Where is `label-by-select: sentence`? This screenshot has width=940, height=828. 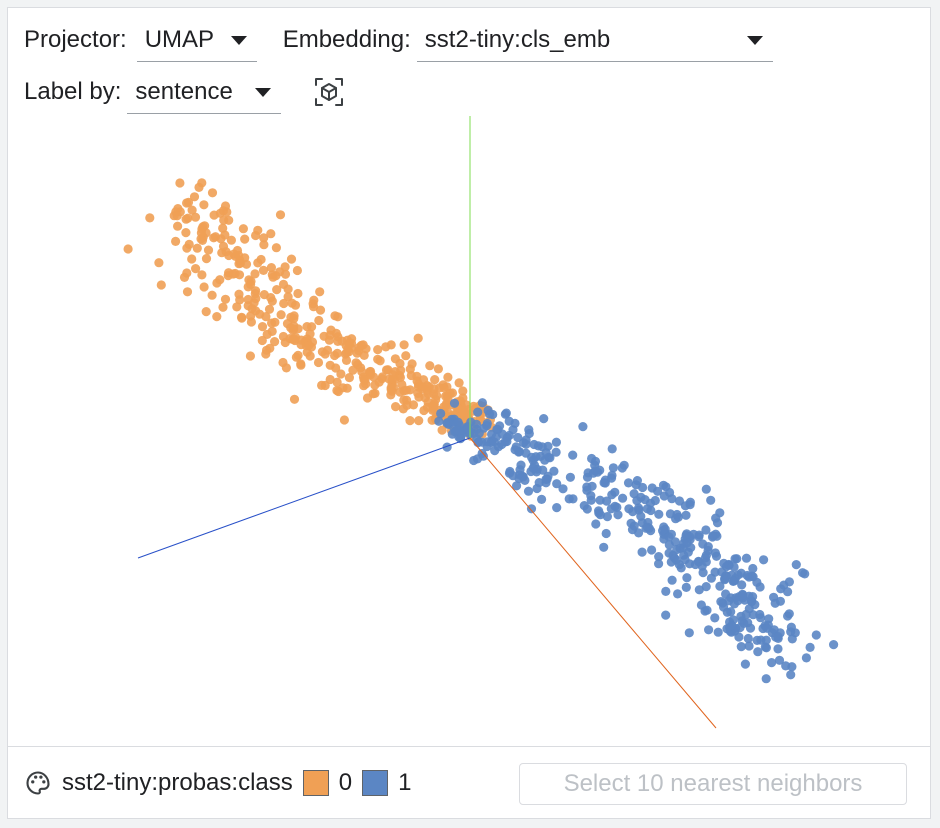
label-by-select: sentence is located at coordinates (204, 92).